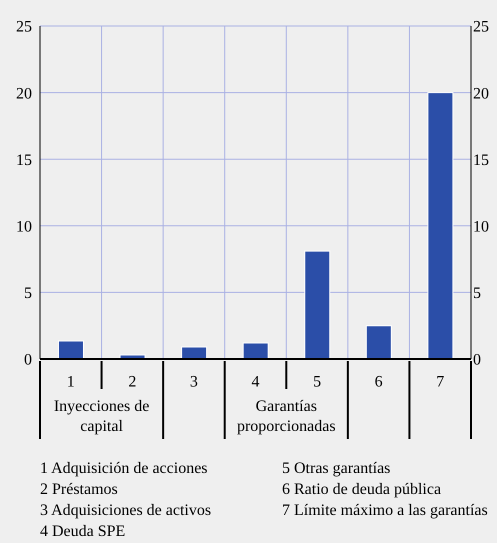 This screenshot has width=497, height=543. Describe the element at coordinates (24, 93) in the screenshot. I see `y-tick-label: 20` at that location.